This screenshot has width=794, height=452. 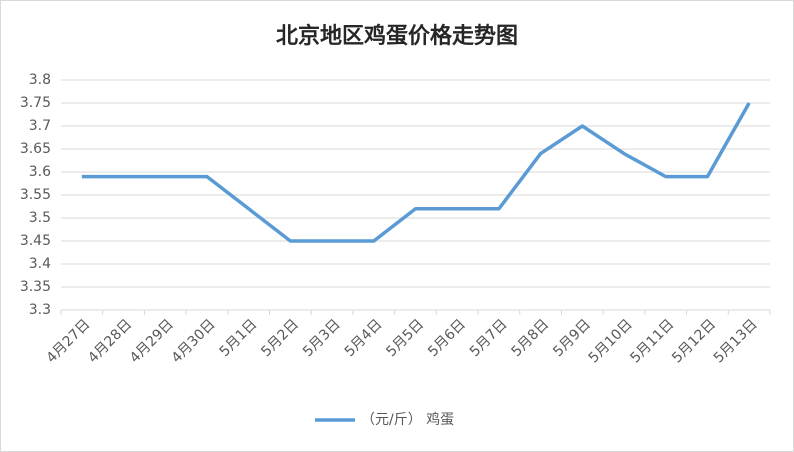 I want to click on y-tick-label: 3.5, so click(x=40, y=218).